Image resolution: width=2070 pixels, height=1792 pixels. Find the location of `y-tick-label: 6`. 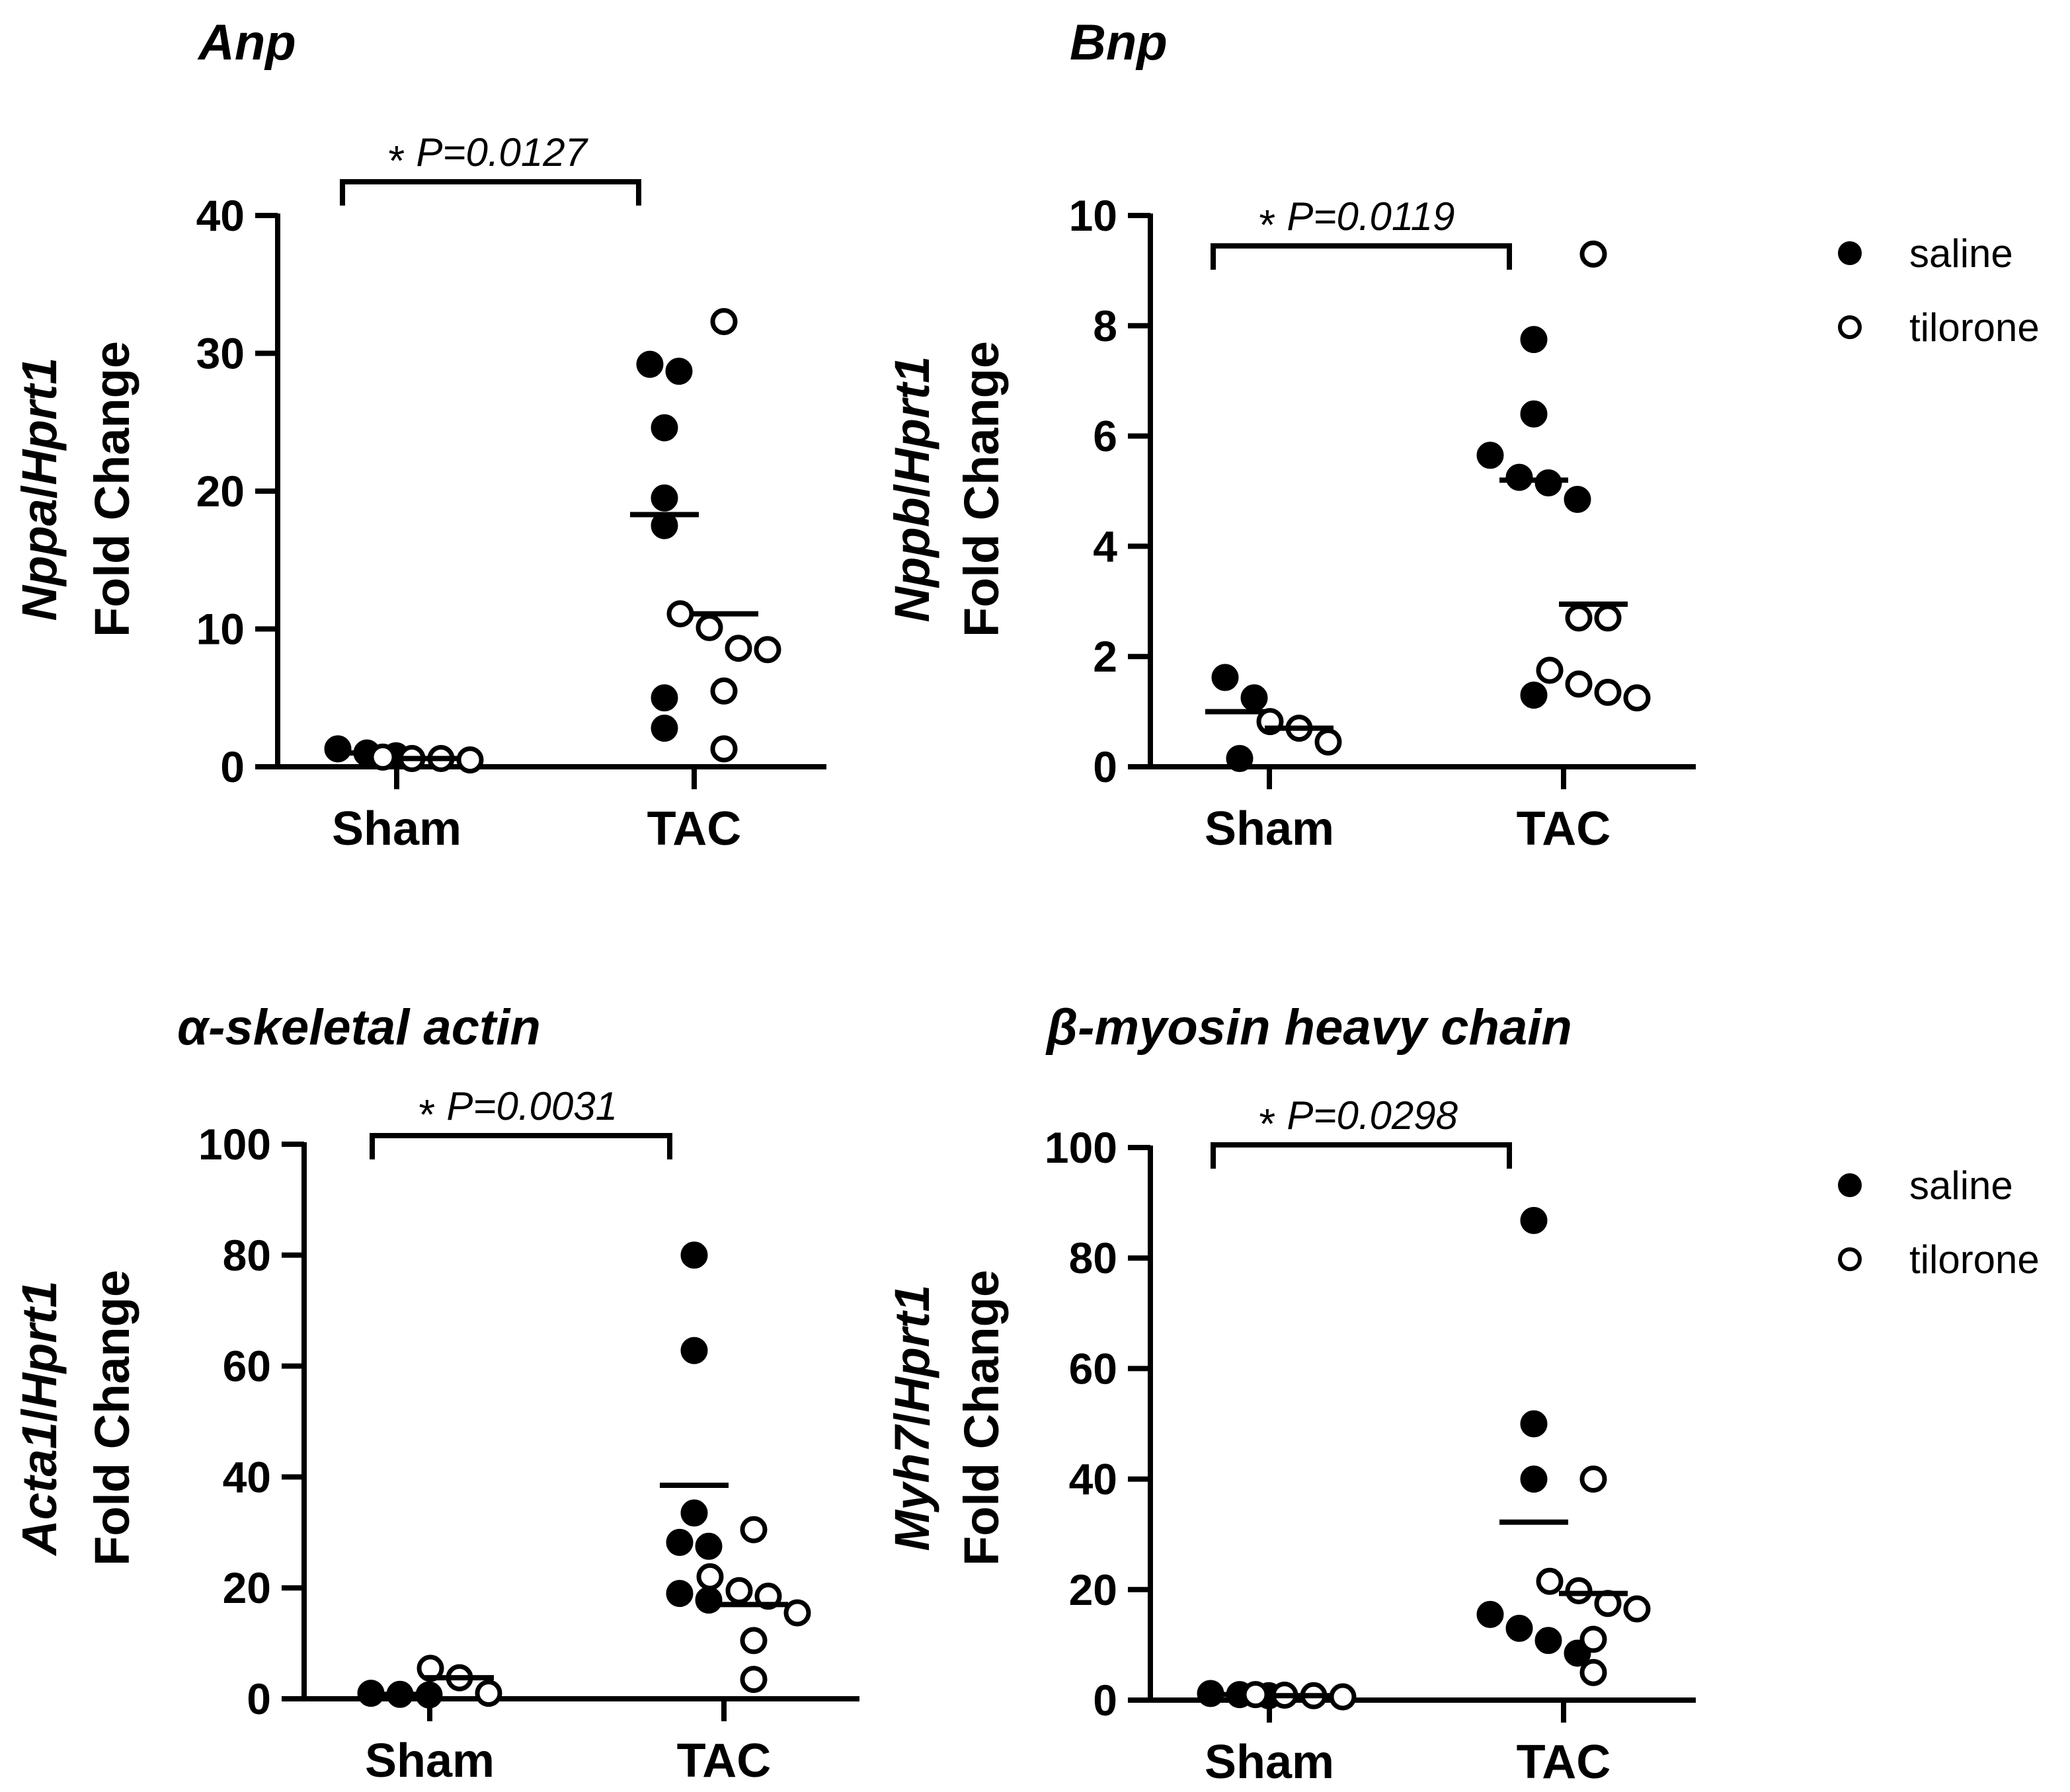

y-tick-label: 6 is located at coordinates (1105, 436).